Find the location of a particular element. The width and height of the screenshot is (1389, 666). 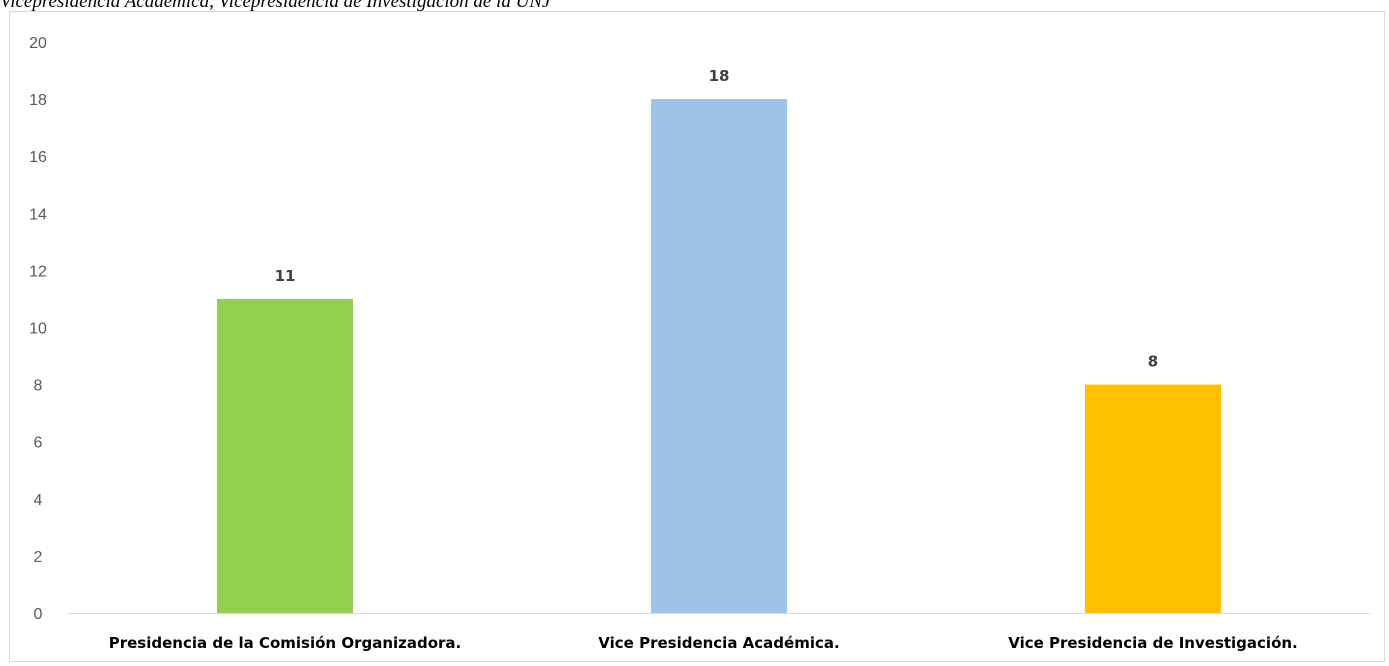

y-tick-label: 2 is located at coordinates (38, 557).